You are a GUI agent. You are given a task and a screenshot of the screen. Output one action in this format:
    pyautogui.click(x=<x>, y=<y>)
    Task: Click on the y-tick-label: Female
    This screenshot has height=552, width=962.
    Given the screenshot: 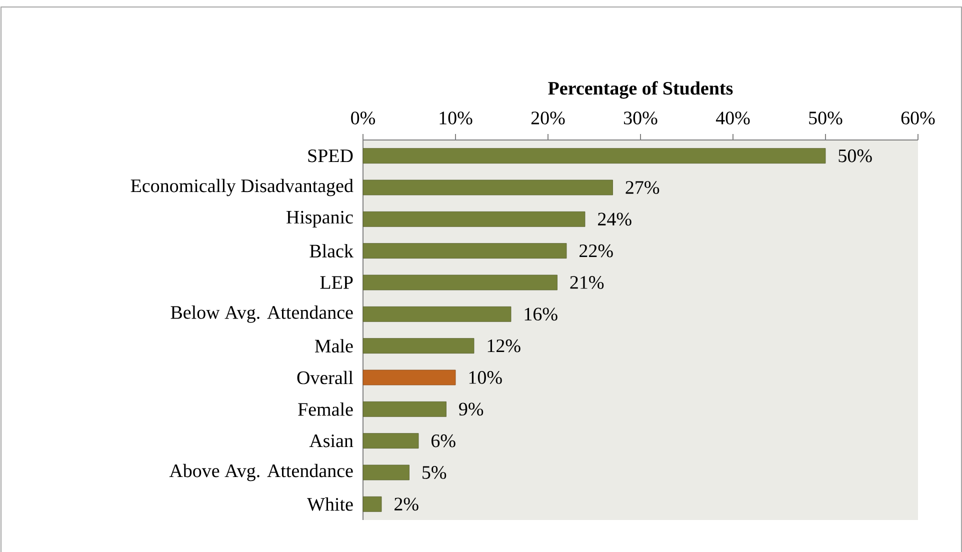 What is the action you would take?
    pyautogui.click(x=325, y=409)
    